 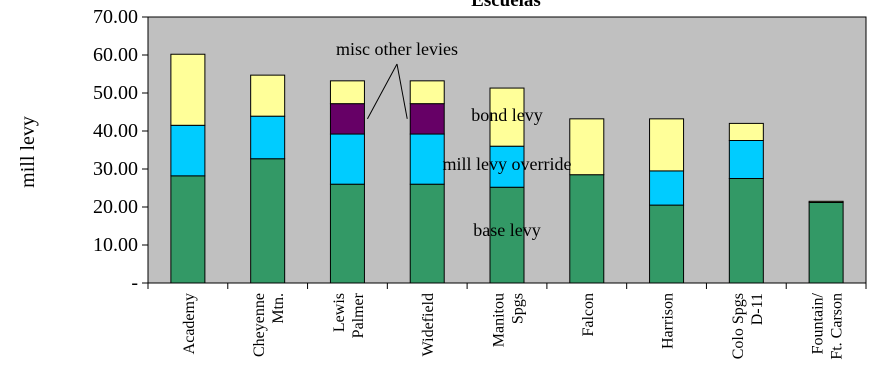 I want to click on x-tick-label-line: Ft. Carson, so click(x=837, y=326).